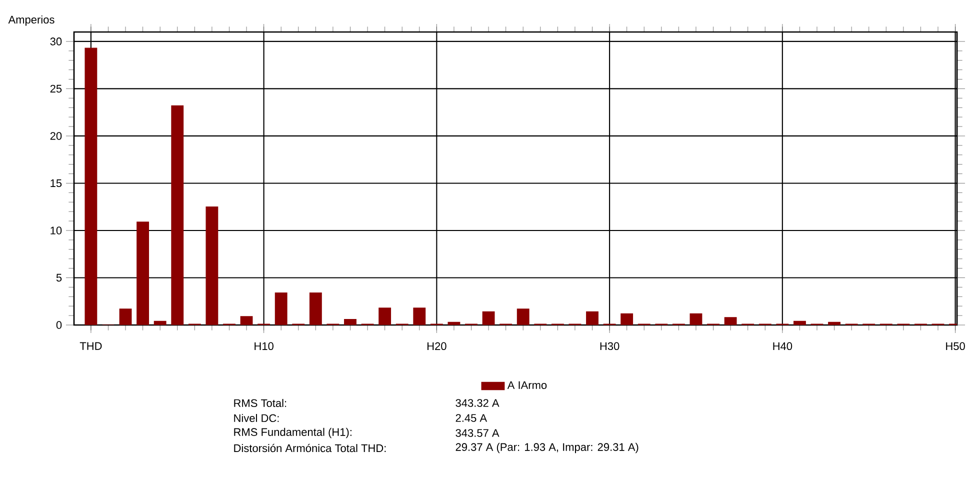 This screenshot has height=489, width=973. I want to click on y-axis-title: Amperios, so click(31, 20).